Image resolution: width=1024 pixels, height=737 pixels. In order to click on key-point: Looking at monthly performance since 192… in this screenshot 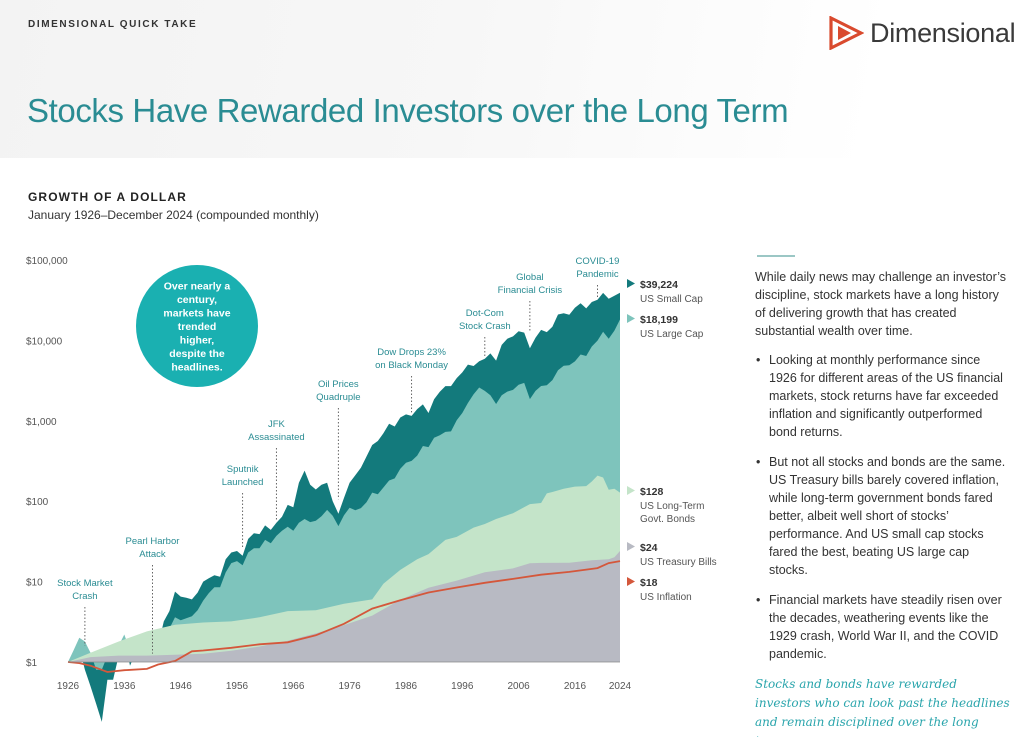, I will do `click(882, 396)`.